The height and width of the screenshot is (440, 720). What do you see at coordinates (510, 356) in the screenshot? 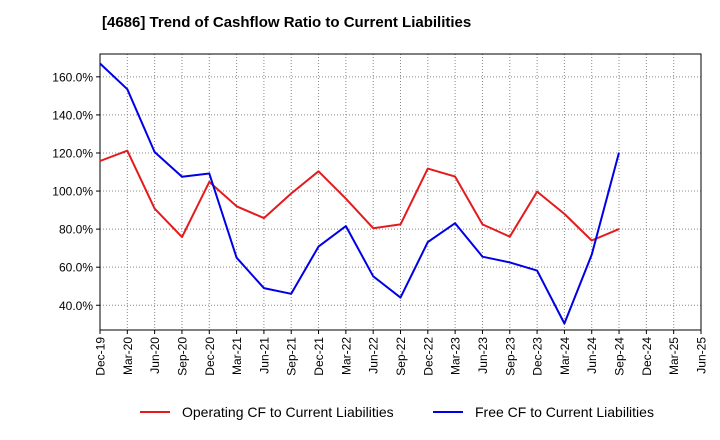
I see `x-tick-label: Sep-23` at bounding box center [510, 356].